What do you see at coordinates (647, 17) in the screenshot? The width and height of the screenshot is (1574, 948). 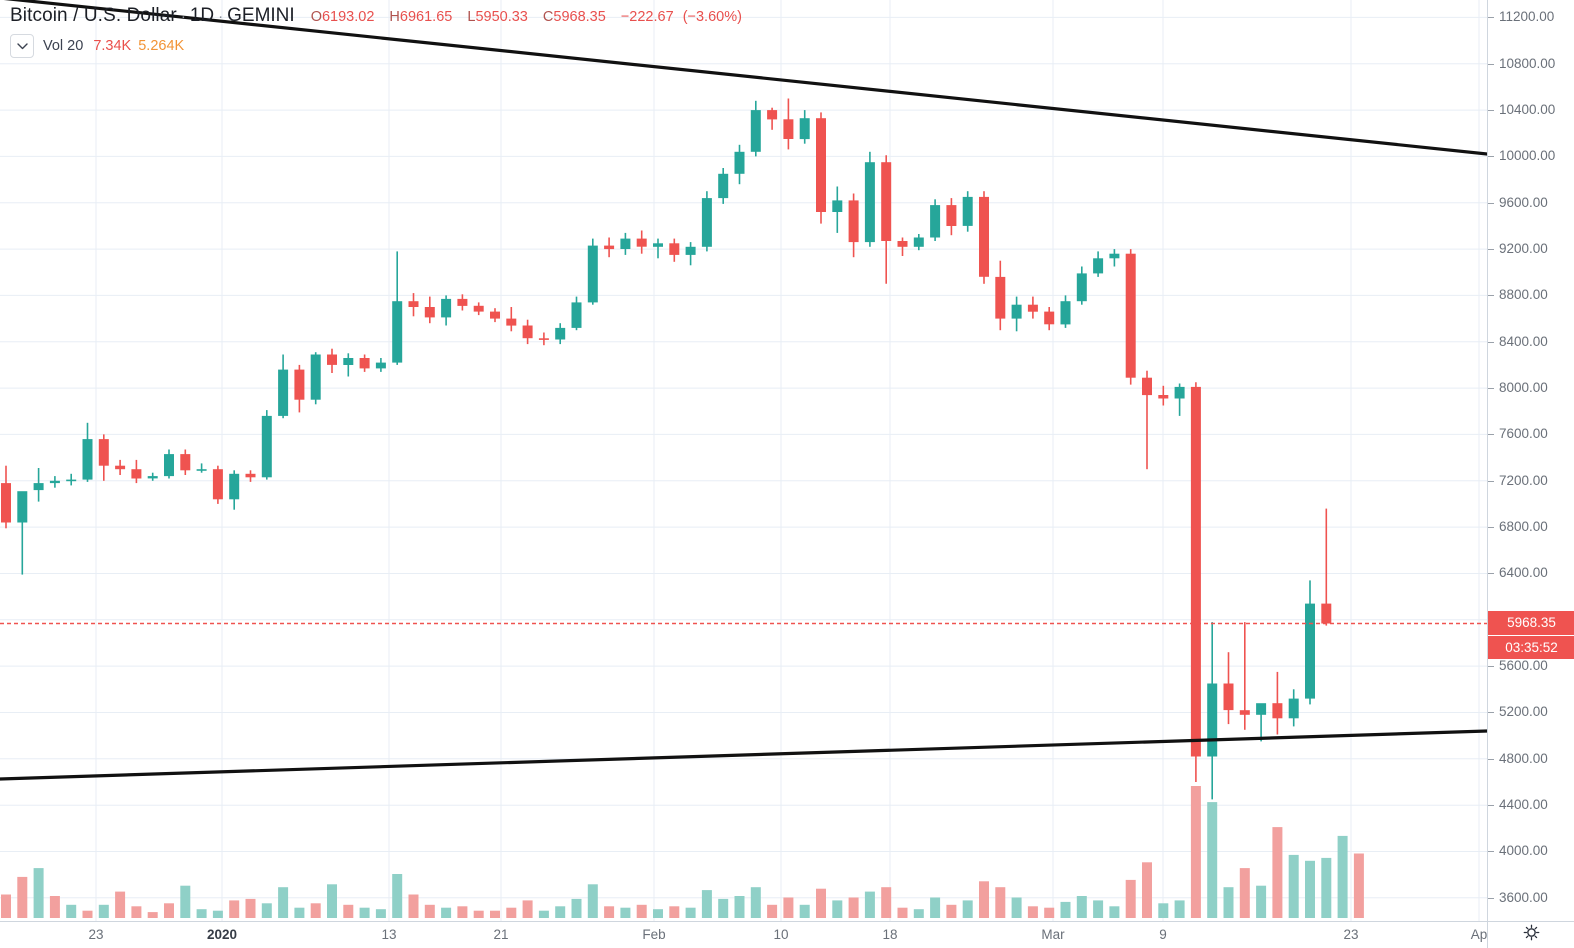 I see `ohlc-change: −222.67` at bounding box center [647, 17].